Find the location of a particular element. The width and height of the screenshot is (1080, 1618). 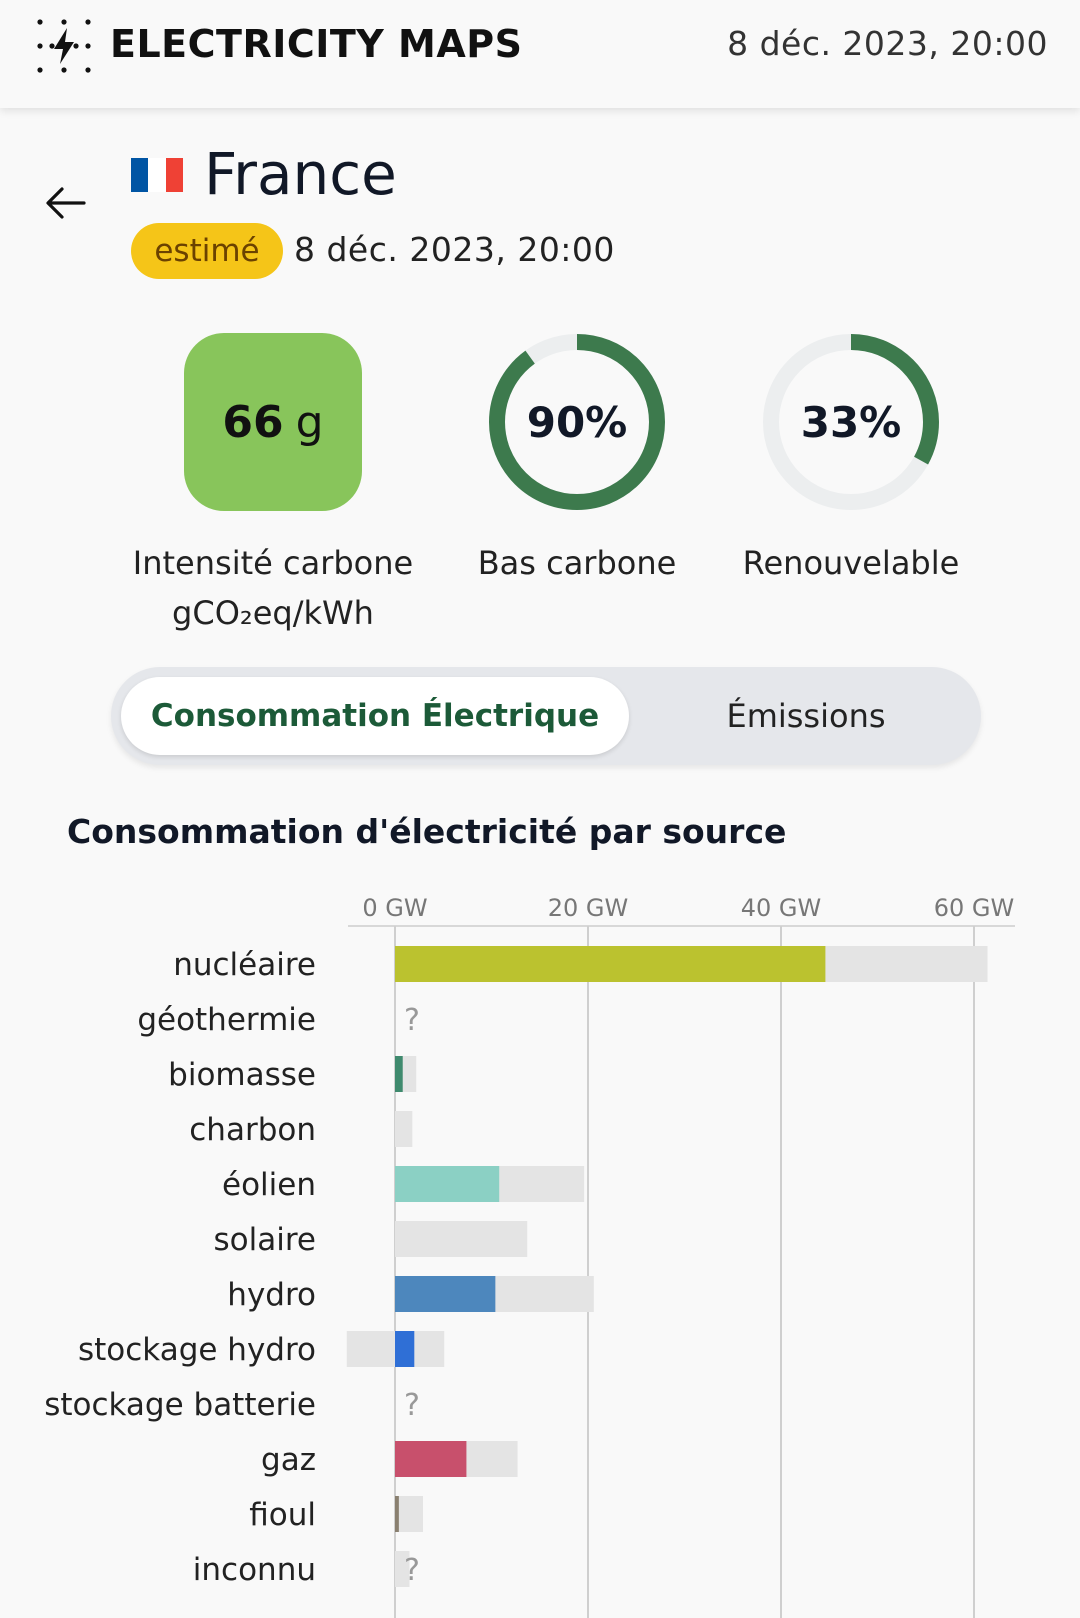

x-tick-label: 0 GW is located at coordinates (394, 908).